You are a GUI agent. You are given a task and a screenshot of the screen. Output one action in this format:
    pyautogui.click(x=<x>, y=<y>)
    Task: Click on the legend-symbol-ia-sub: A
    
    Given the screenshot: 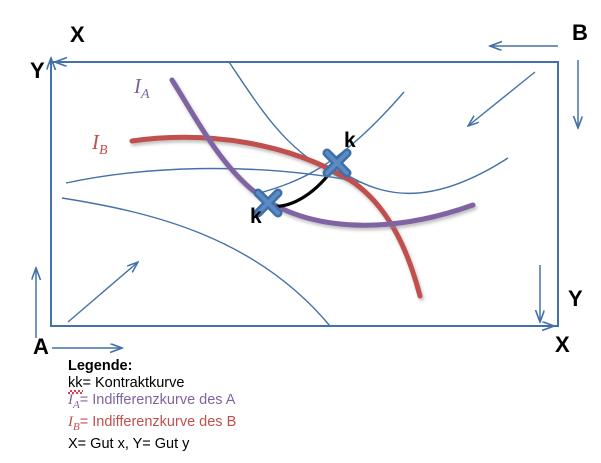 What is the action you would take?
    pyautogui.click(x=76, y=405)
    